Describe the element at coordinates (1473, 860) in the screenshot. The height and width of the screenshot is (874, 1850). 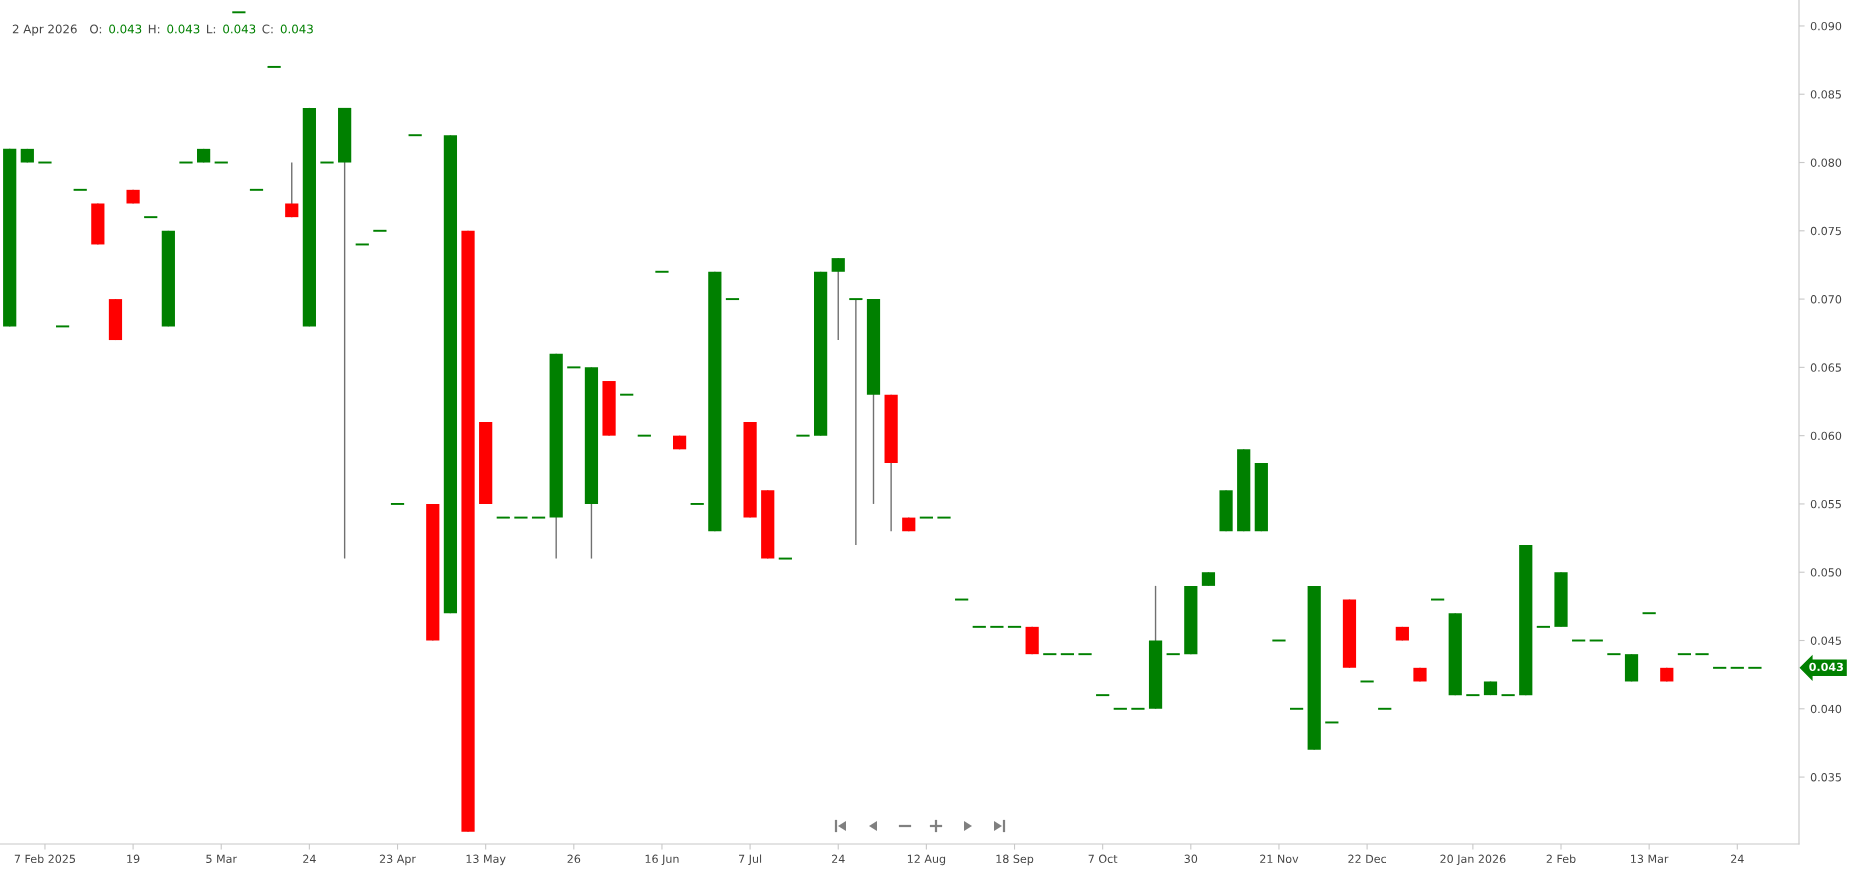
I see `x-tick-label: 20 Jan 2026` at that location.